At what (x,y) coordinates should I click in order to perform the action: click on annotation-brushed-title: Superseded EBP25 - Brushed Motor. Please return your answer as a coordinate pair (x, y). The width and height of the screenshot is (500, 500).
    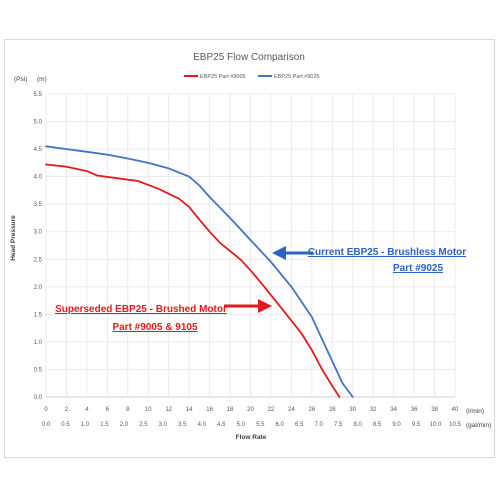
    Looking at the image, I should click on (141, 309).